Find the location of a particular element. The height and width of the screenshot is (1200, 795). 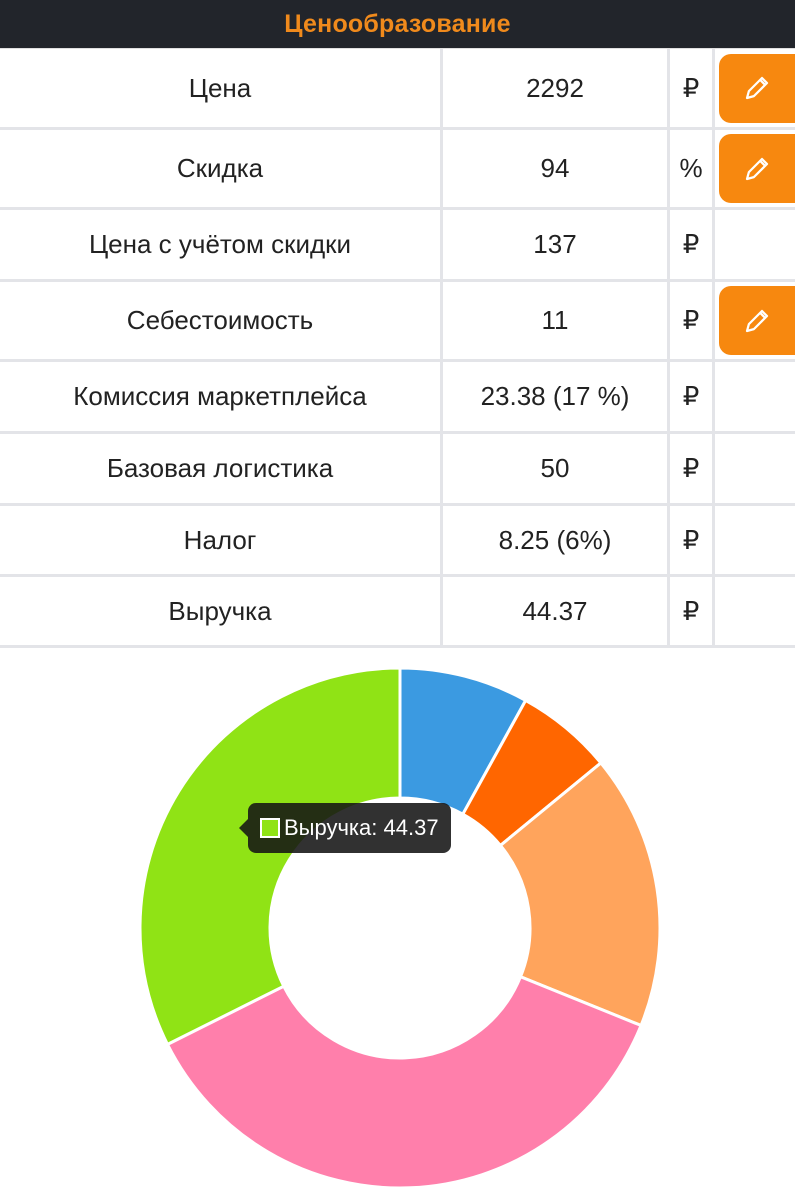

row-label: Комиссия маркетплейса is located at coordinates (221, 396).